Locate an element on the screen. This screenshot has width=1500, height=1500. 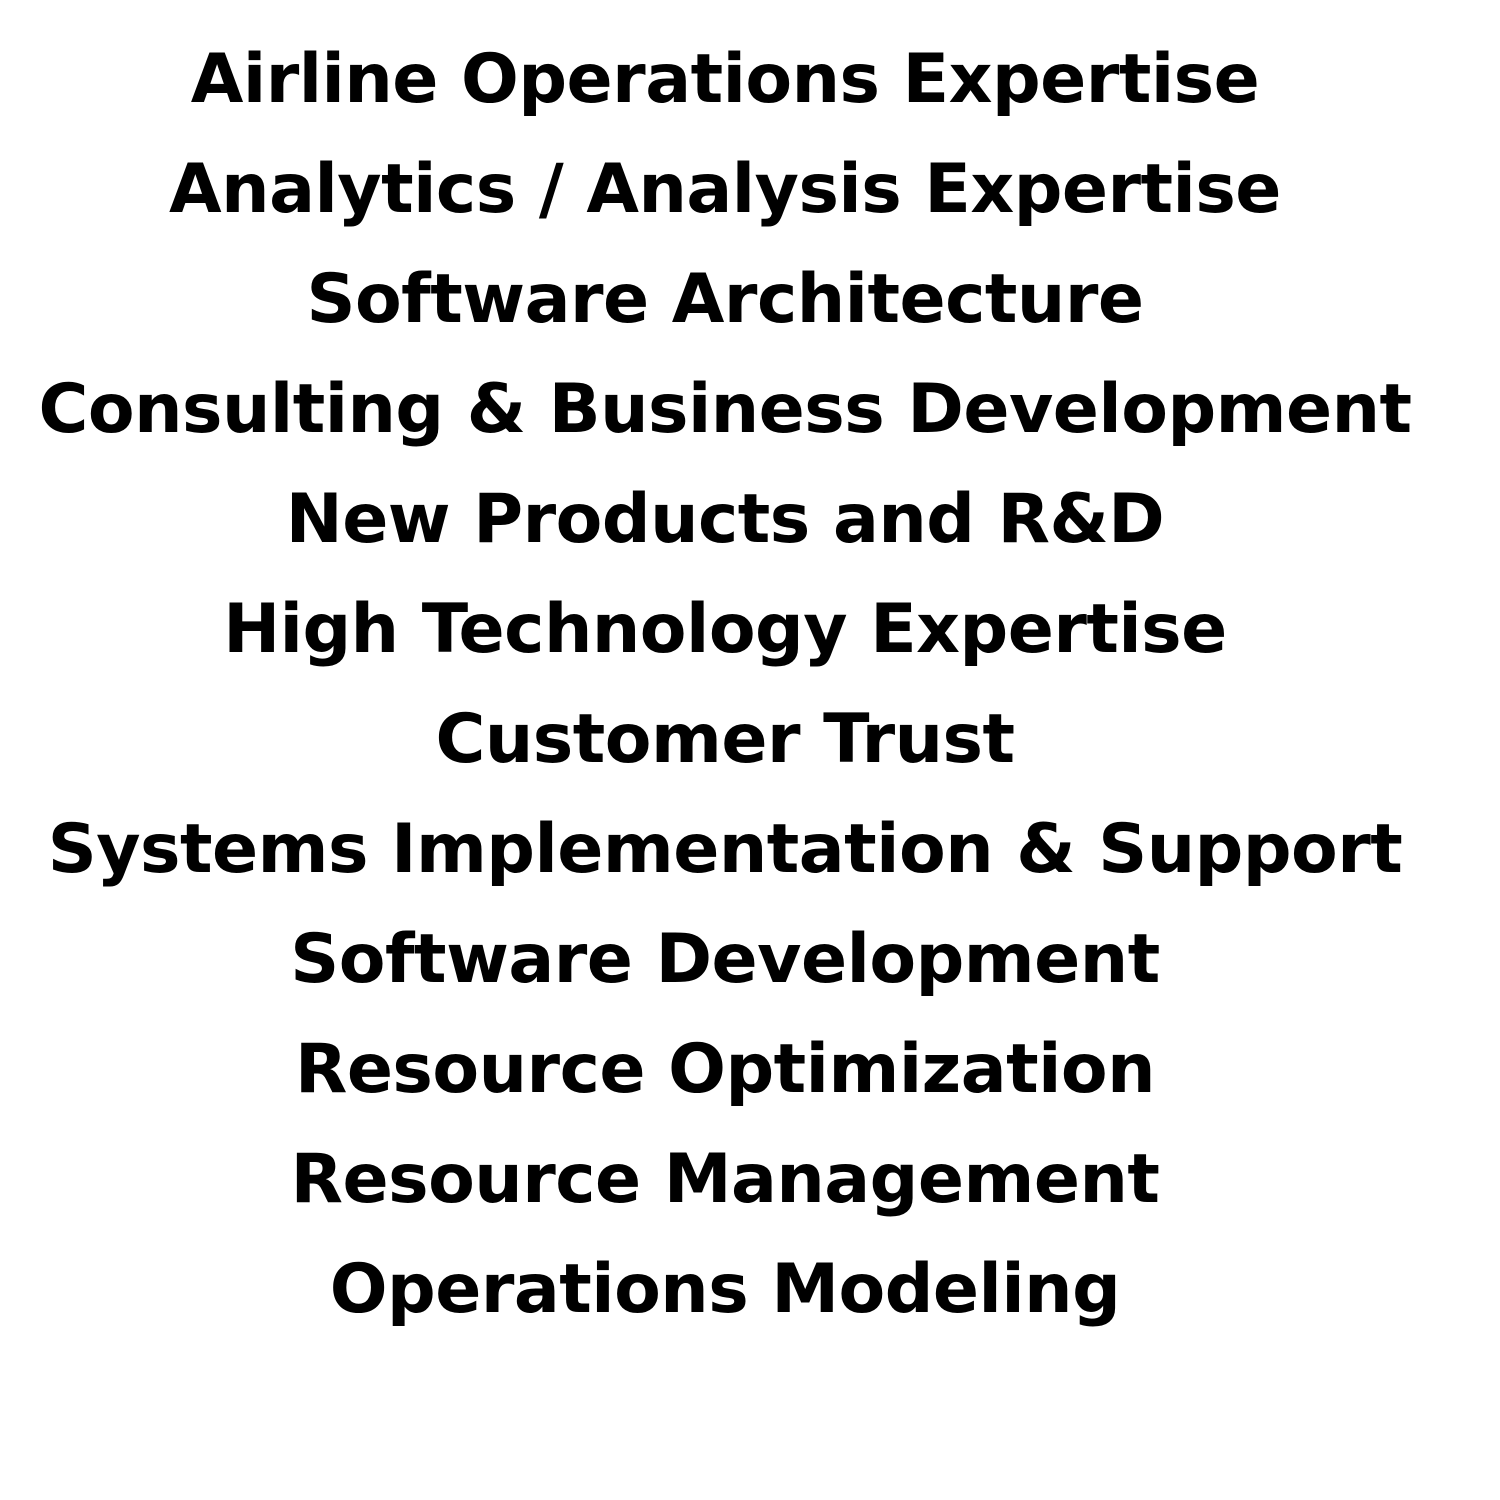
list-item-airline-operations-expertise: Airline Operations Expertise is located at coordinates (725, 79).